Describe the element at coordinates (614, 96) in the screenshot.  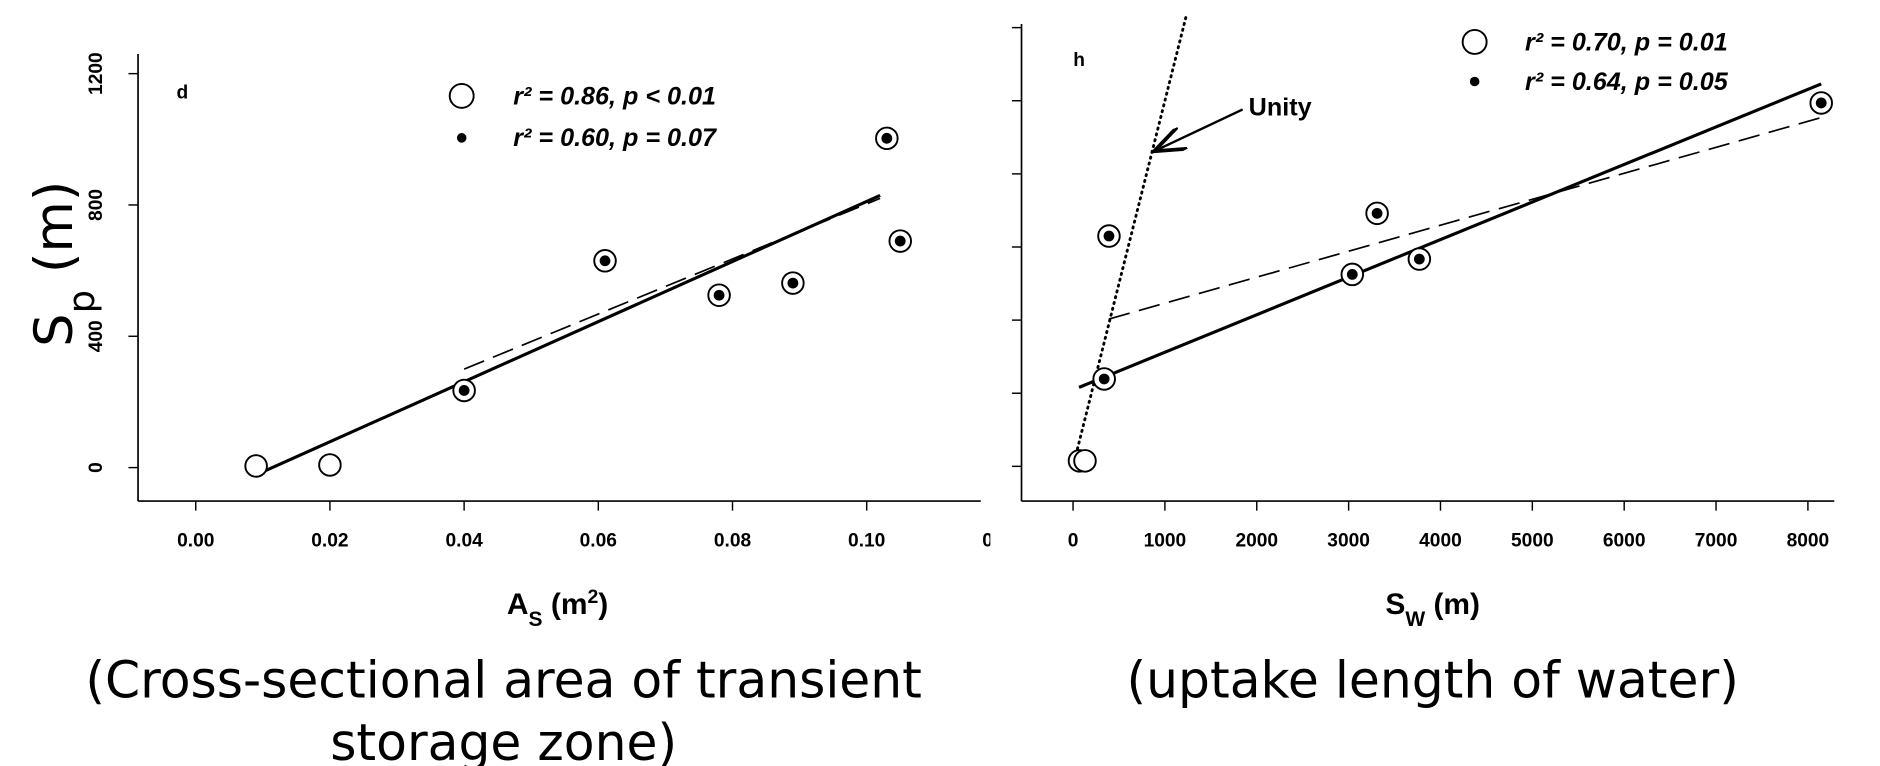
I see `legend-label: r² = 0.86, p < 0.01` at that location.